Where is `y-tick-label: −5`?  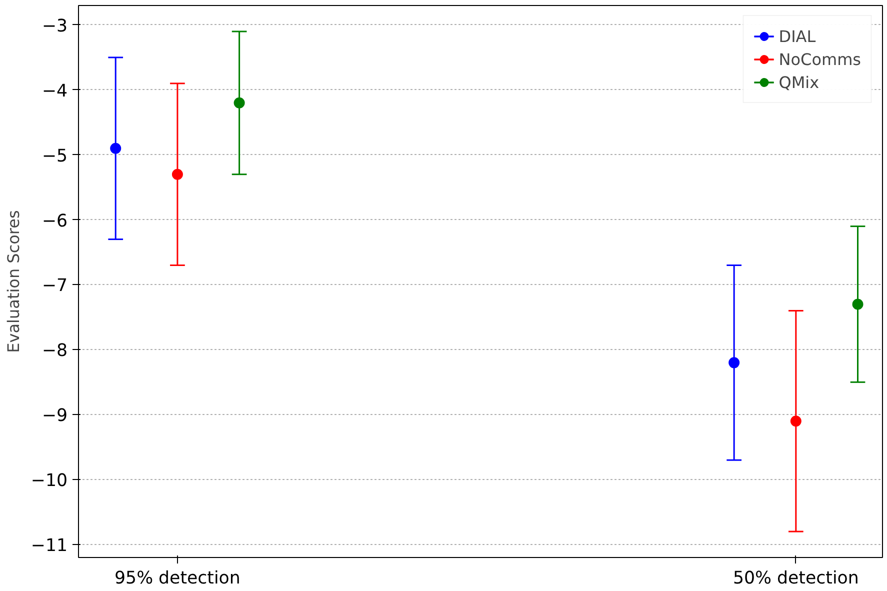
y-tick-label: −5 is located at coordinates (55, 156).